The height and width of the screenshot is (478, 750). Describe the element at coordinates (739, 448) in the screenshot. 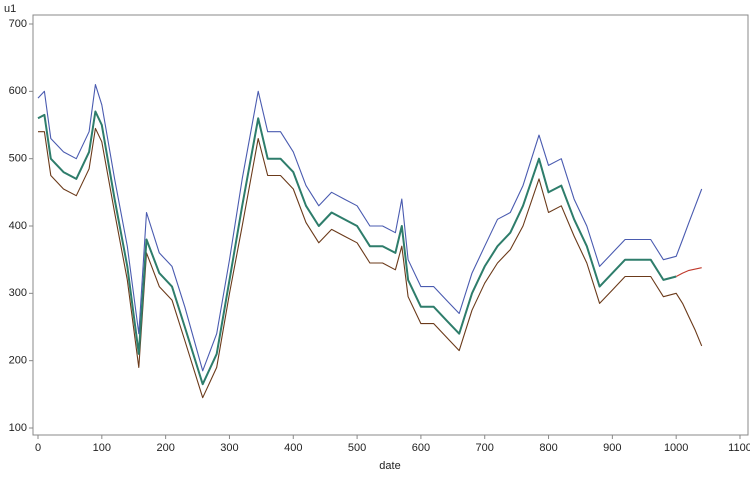

I see `x-tick-label: 1100` at that location.